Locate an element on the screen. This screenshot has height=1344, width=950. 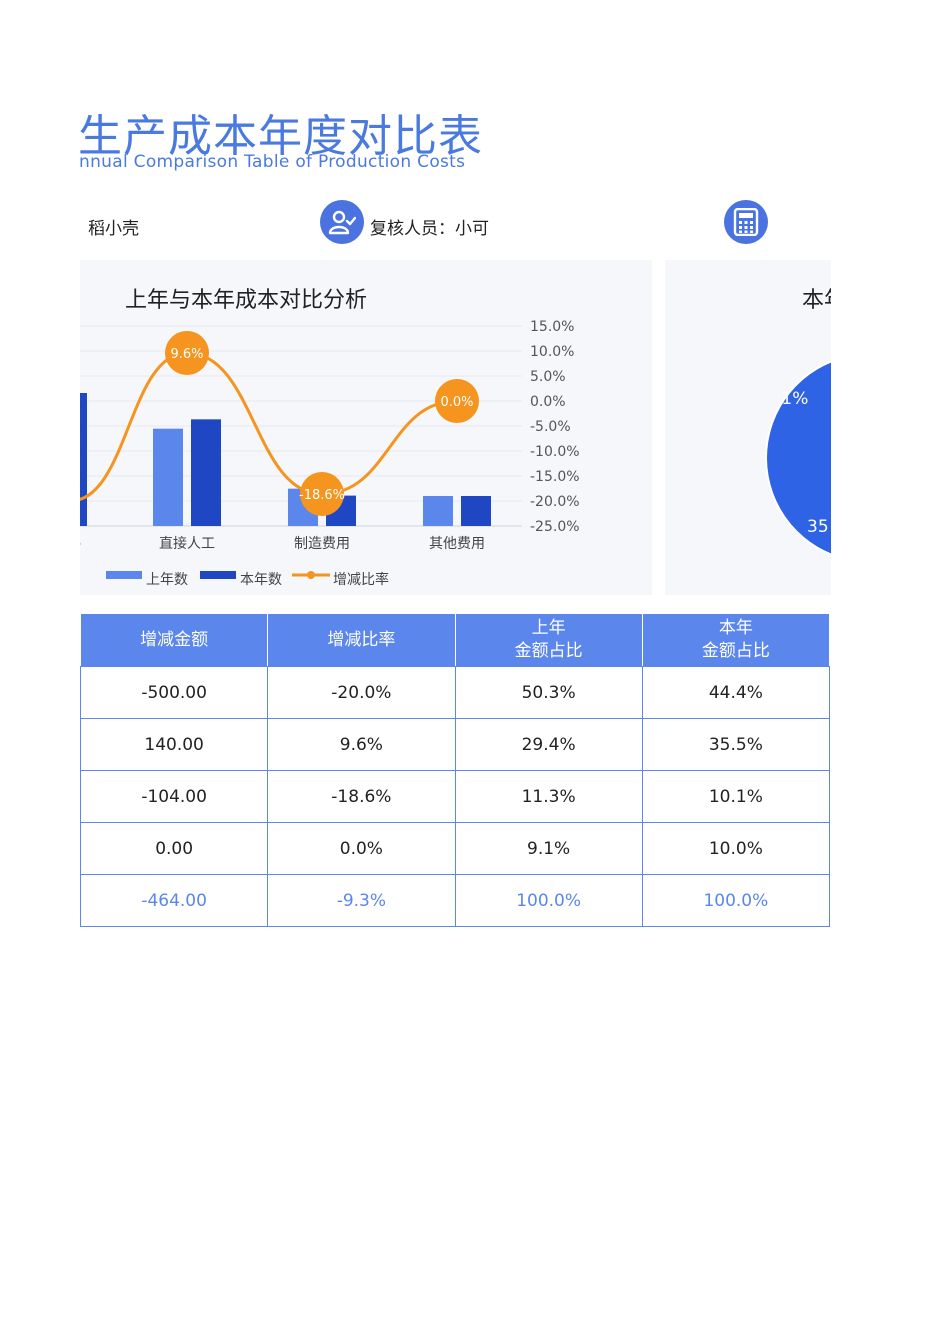
pie-label: 35 is located at coordinates (818, 527).